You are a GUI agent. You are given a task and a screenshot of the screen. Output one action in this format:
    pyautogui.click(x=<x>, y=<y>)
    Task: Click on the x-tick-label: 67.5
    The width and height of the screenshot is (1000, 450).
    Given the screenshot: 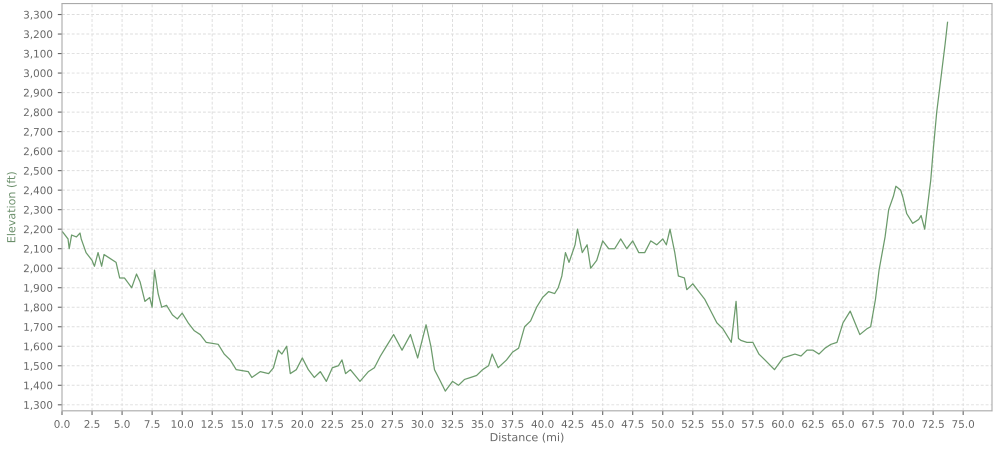 What is the action you would take?
    pyautogui.click(x=873, y=424)
    